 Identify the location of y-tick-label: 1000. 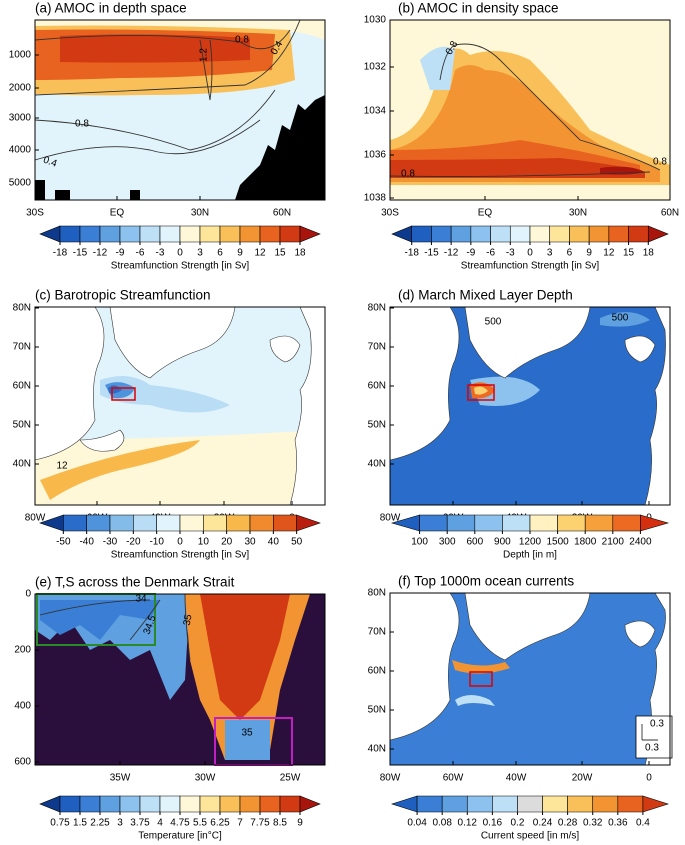
(20, 55).